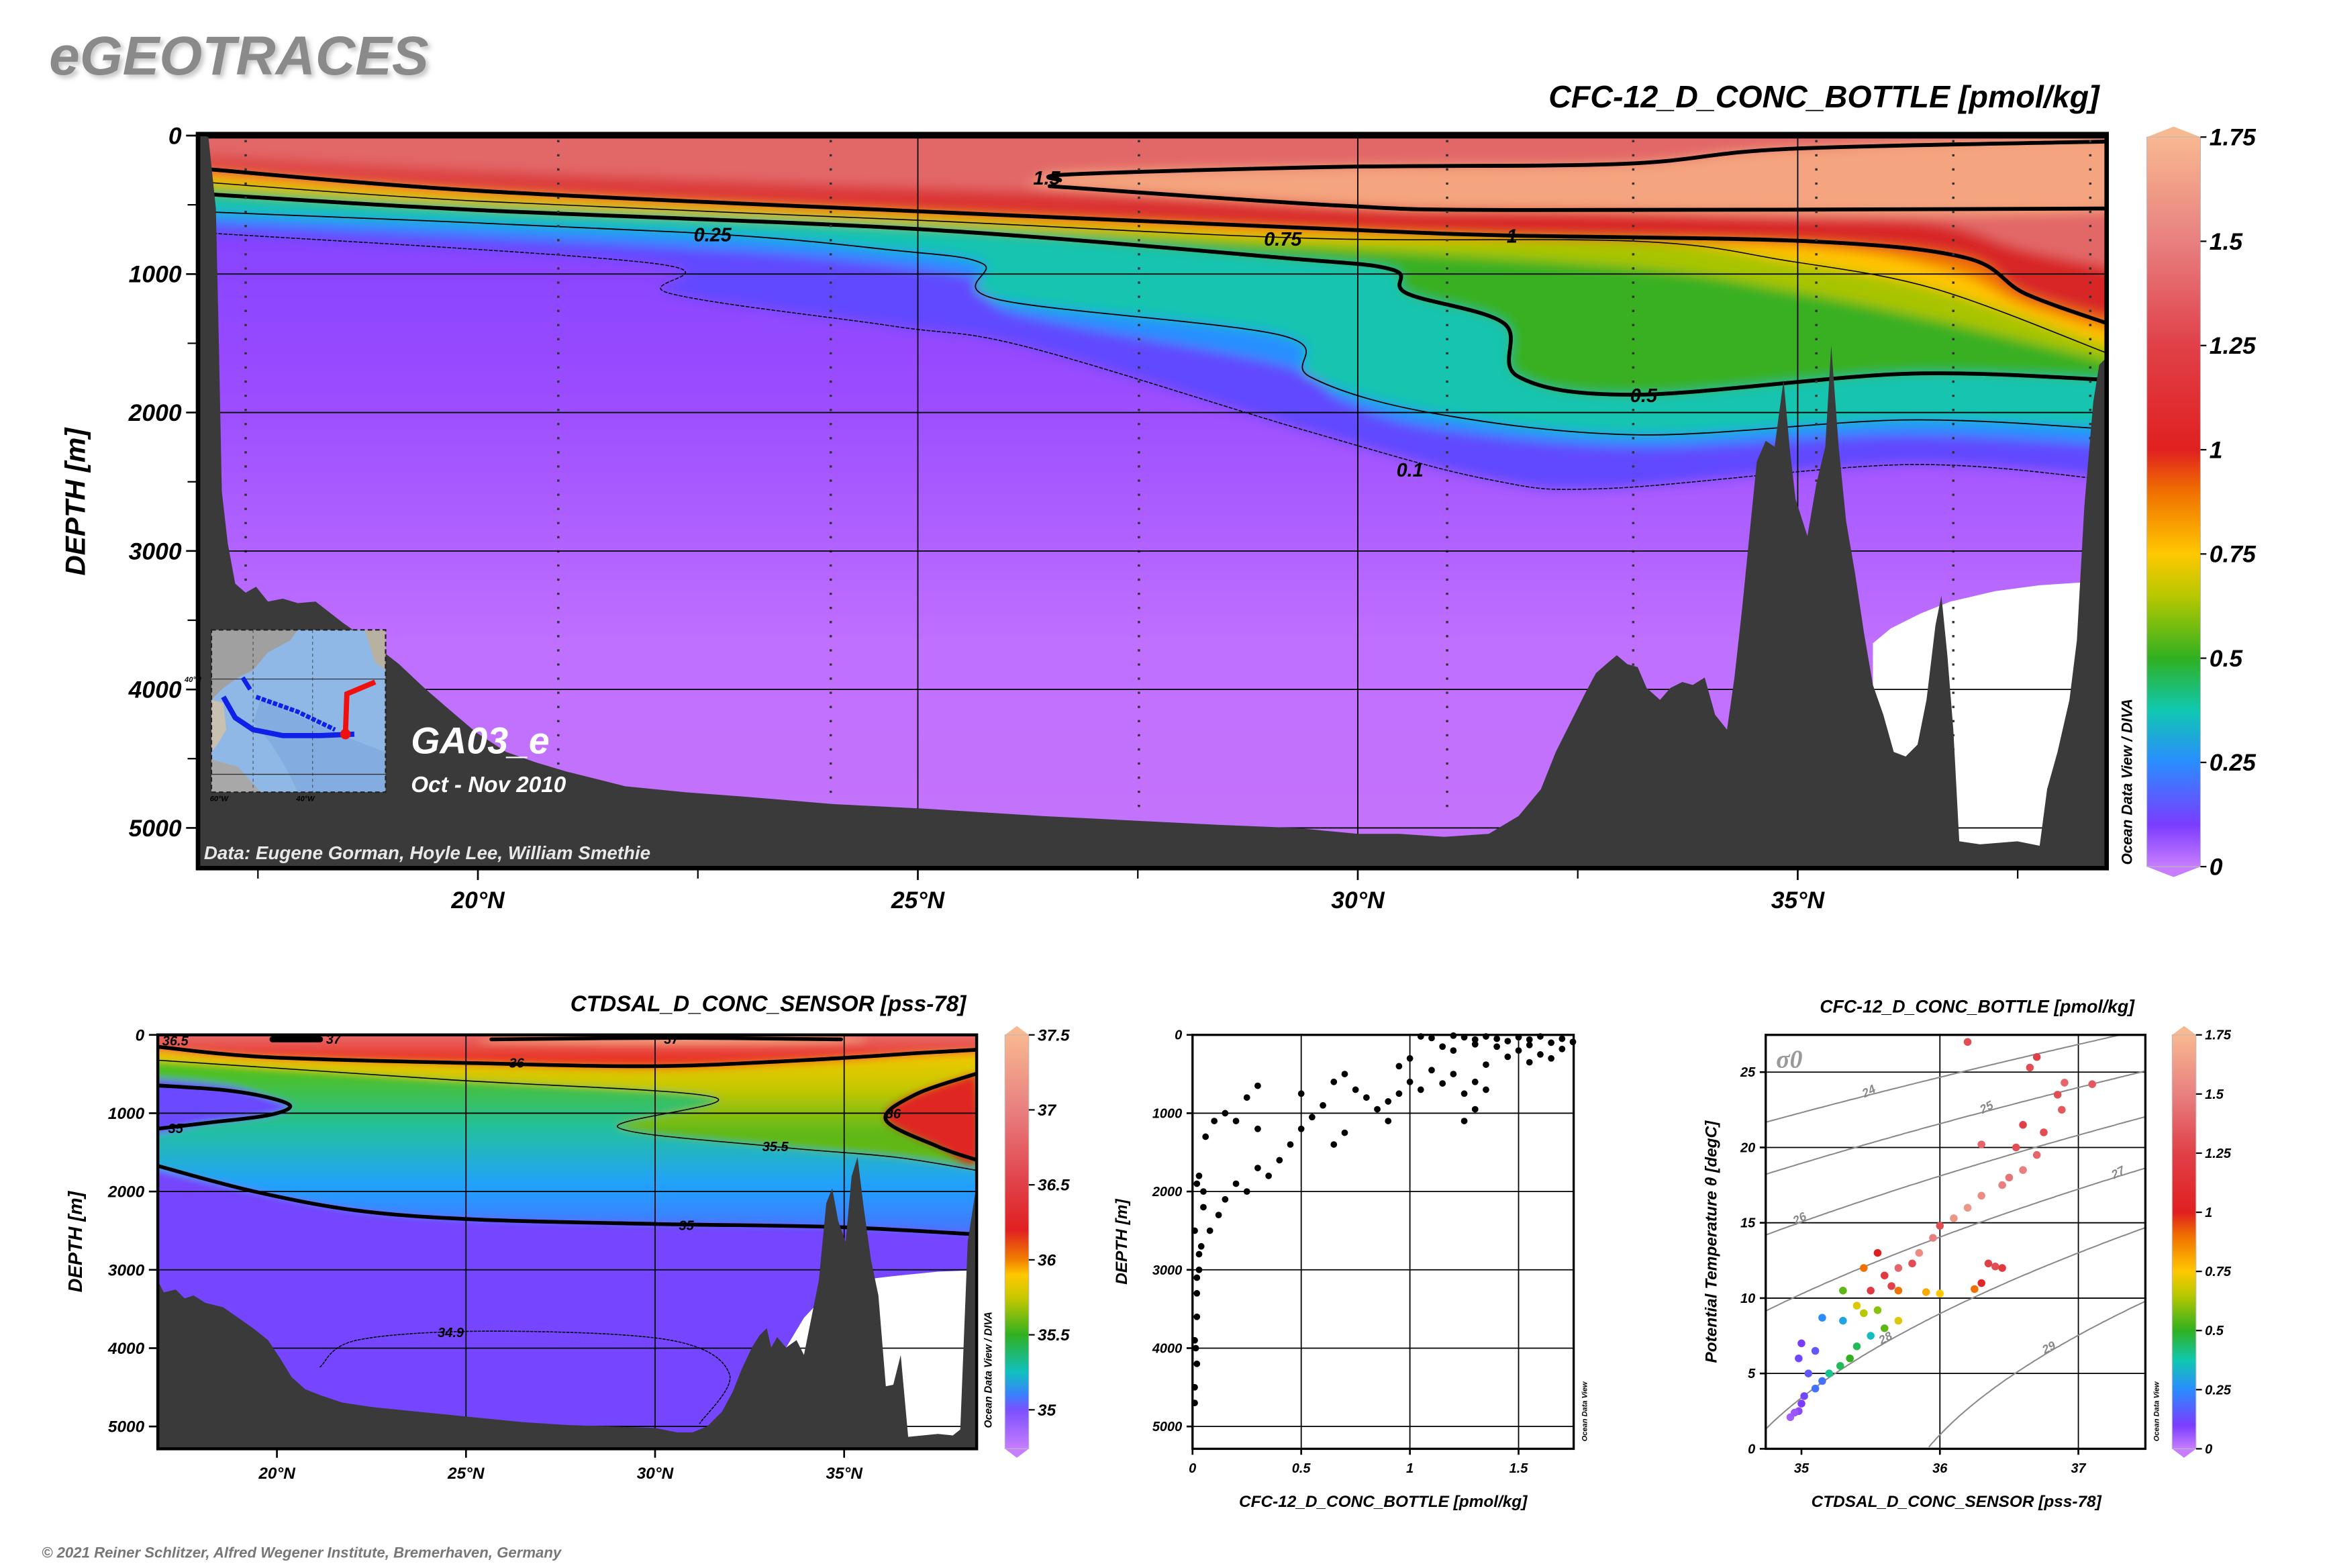 The height and width of the screenshot is (1568, 2327). I want to click on profile-x-axis-label: CFC-12_D_CONC_BOTTLE [pmol/kg], so click(1383, 1502).